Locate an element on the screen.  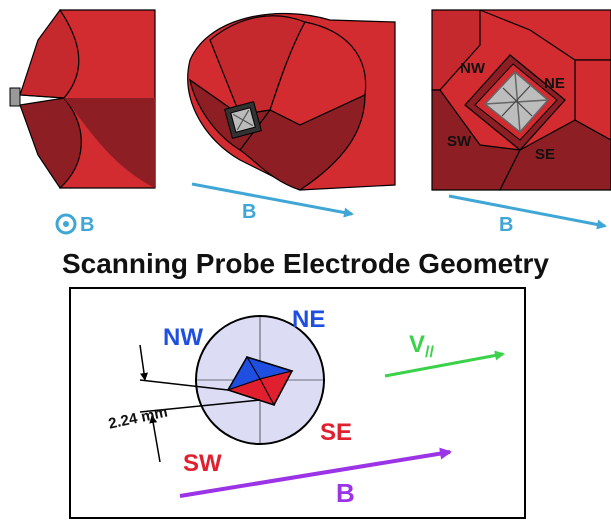
electrode-quad is located at coordinates (260, 381).